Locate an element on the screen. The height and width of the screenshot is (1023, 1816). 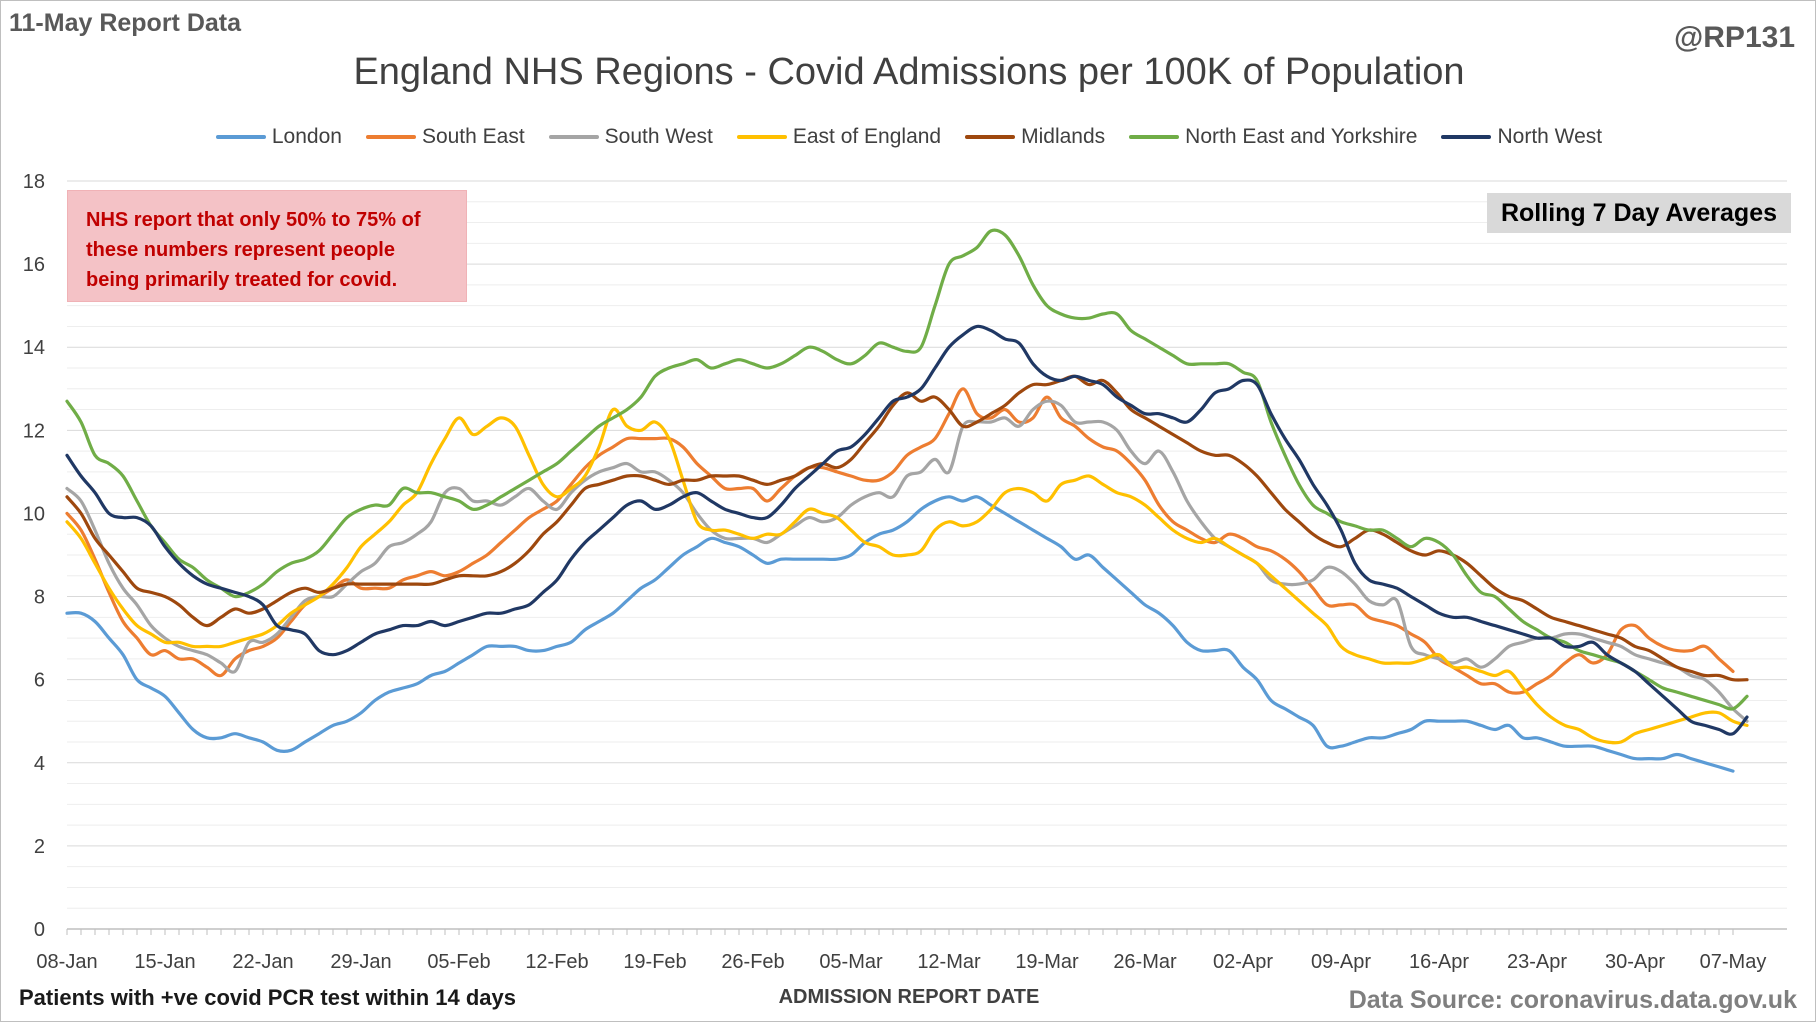
report-date-label: 11-May Report Data is located at coordinates (125, 23).